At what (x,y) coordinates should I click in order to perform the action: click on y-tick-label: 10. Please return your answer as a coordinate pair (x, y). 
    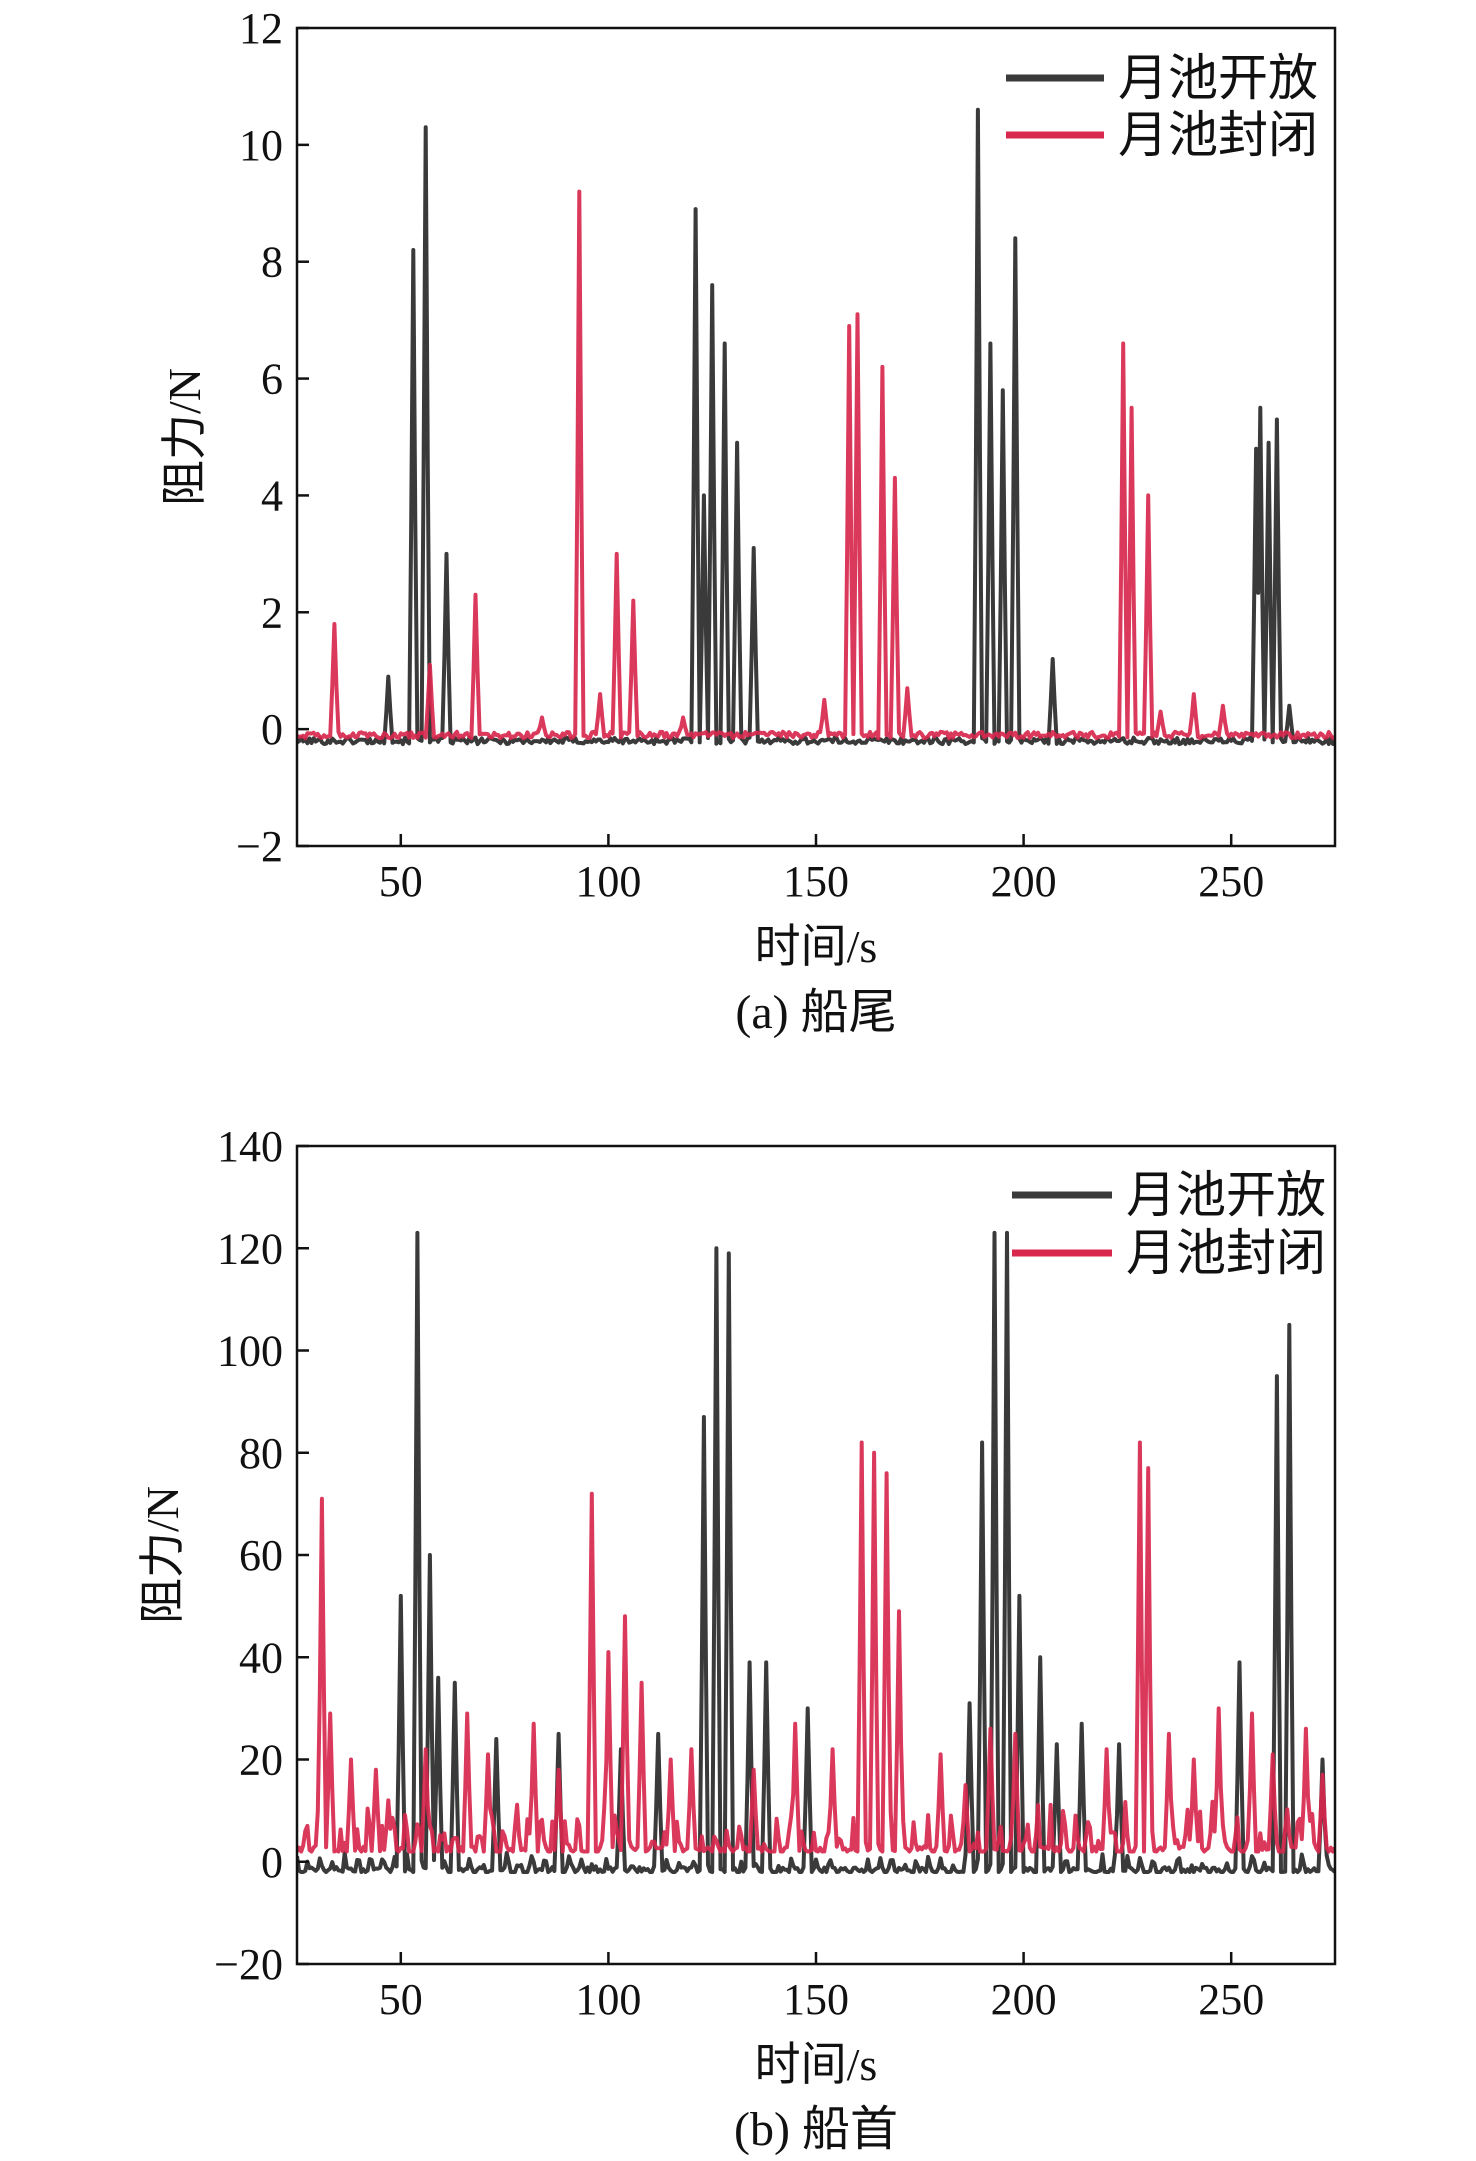
    Looking at the image, I should click on (261, 145).